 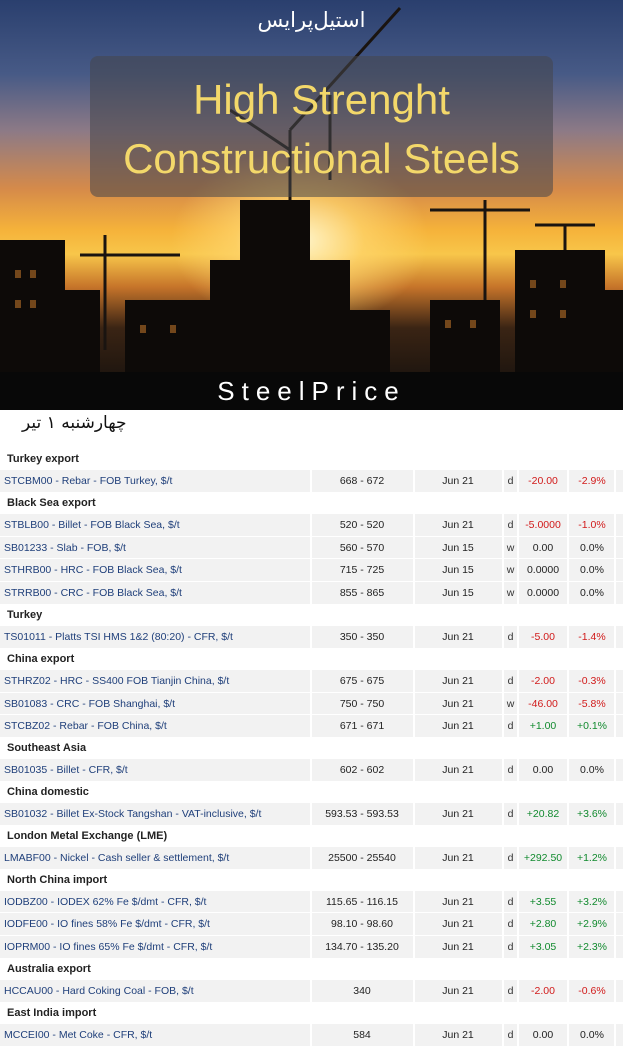 What do you see at coordinates (99, 990) in the screenshot?
I see `assessment-name: HCCAU00 - Hard Coking Coal - FOB, $/t` at bounding box center [99, 990].